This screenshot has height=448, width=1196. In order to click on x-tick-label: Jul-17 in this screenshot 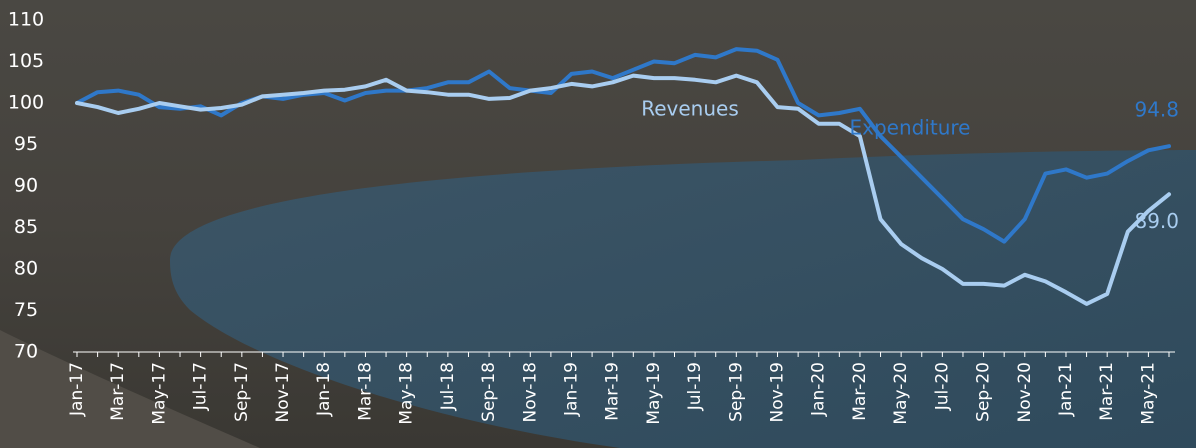, I will do `click(201, 386)`.